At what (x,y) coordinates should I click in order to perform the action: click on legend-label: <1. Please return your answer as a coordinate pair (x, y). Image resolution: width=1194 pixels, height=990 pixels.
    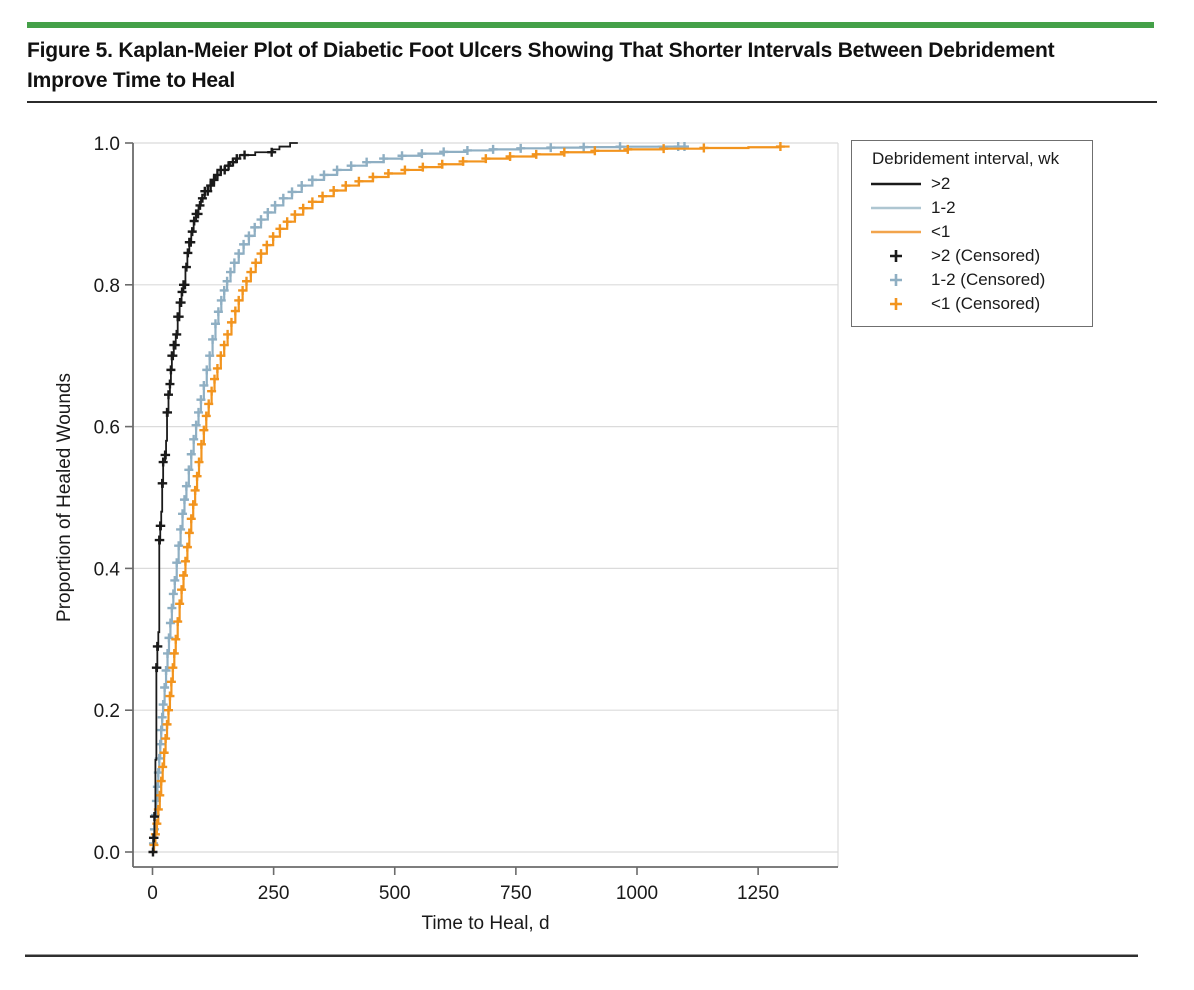
    Looking at the image, I should click on (941, 231).